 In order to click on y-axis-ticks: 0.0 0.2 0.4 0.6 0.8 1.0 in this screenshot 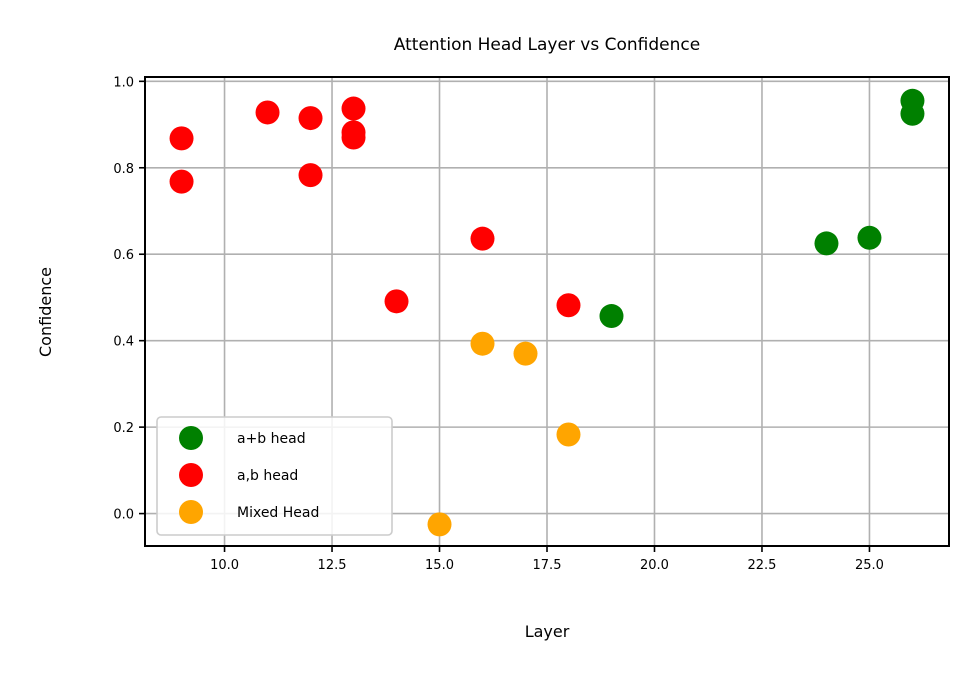, I will do `click(129, 299)`.